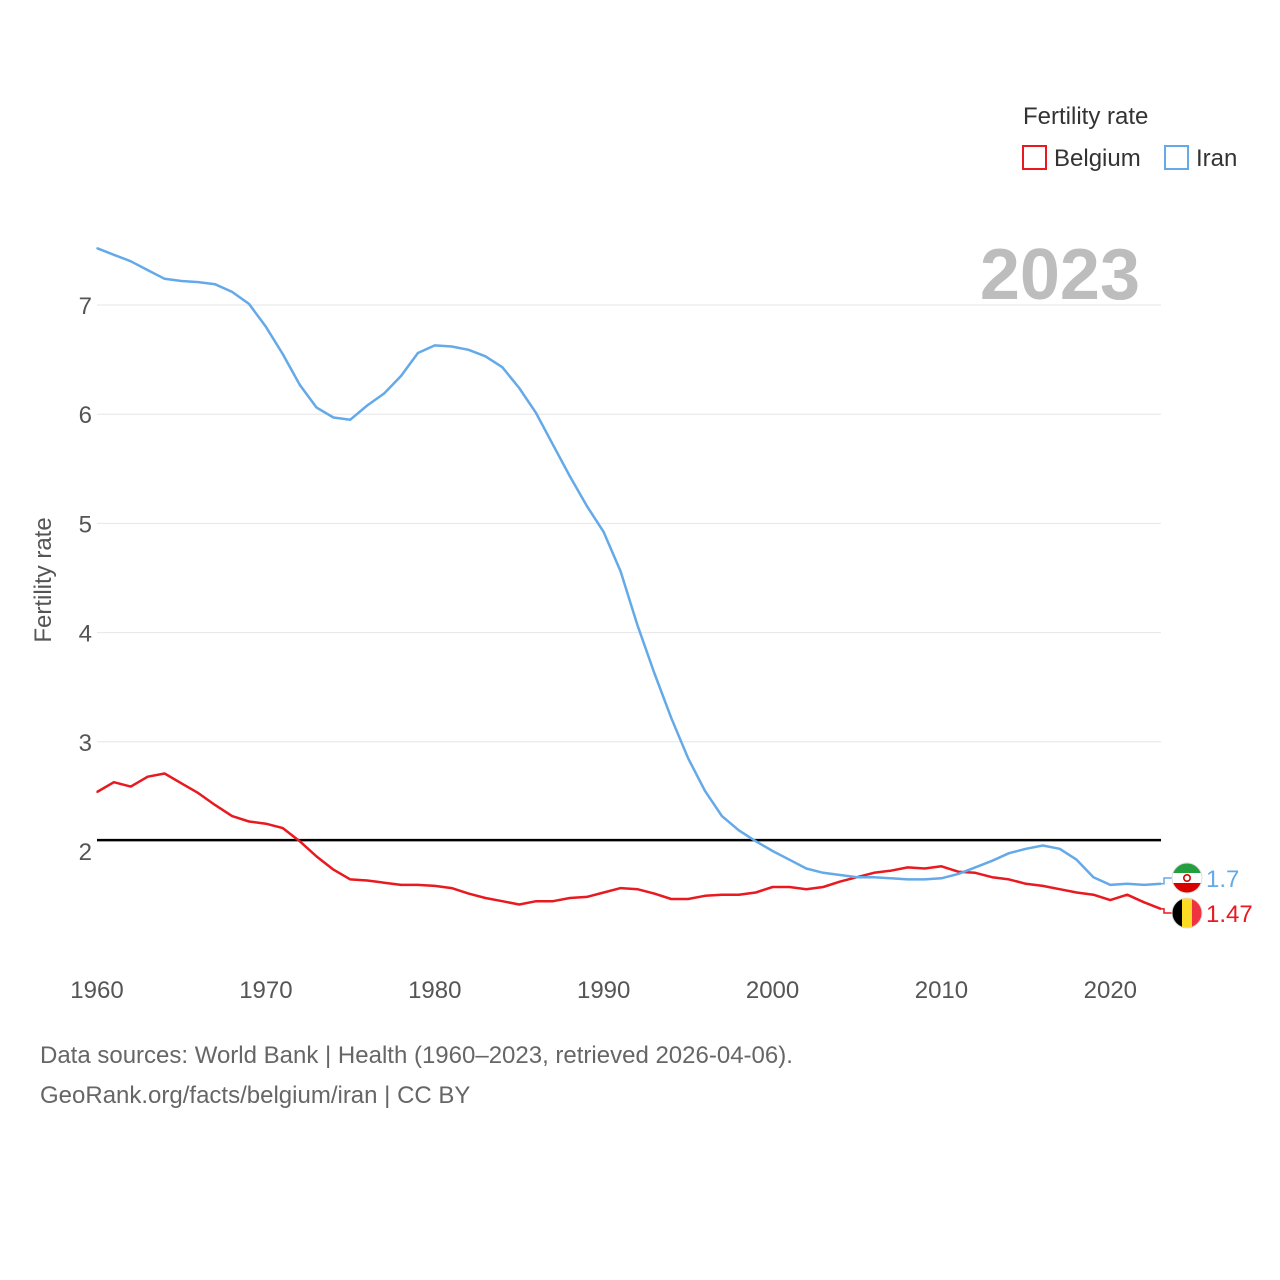  I want to click on iran-flag-icon, so click(1187, 878).